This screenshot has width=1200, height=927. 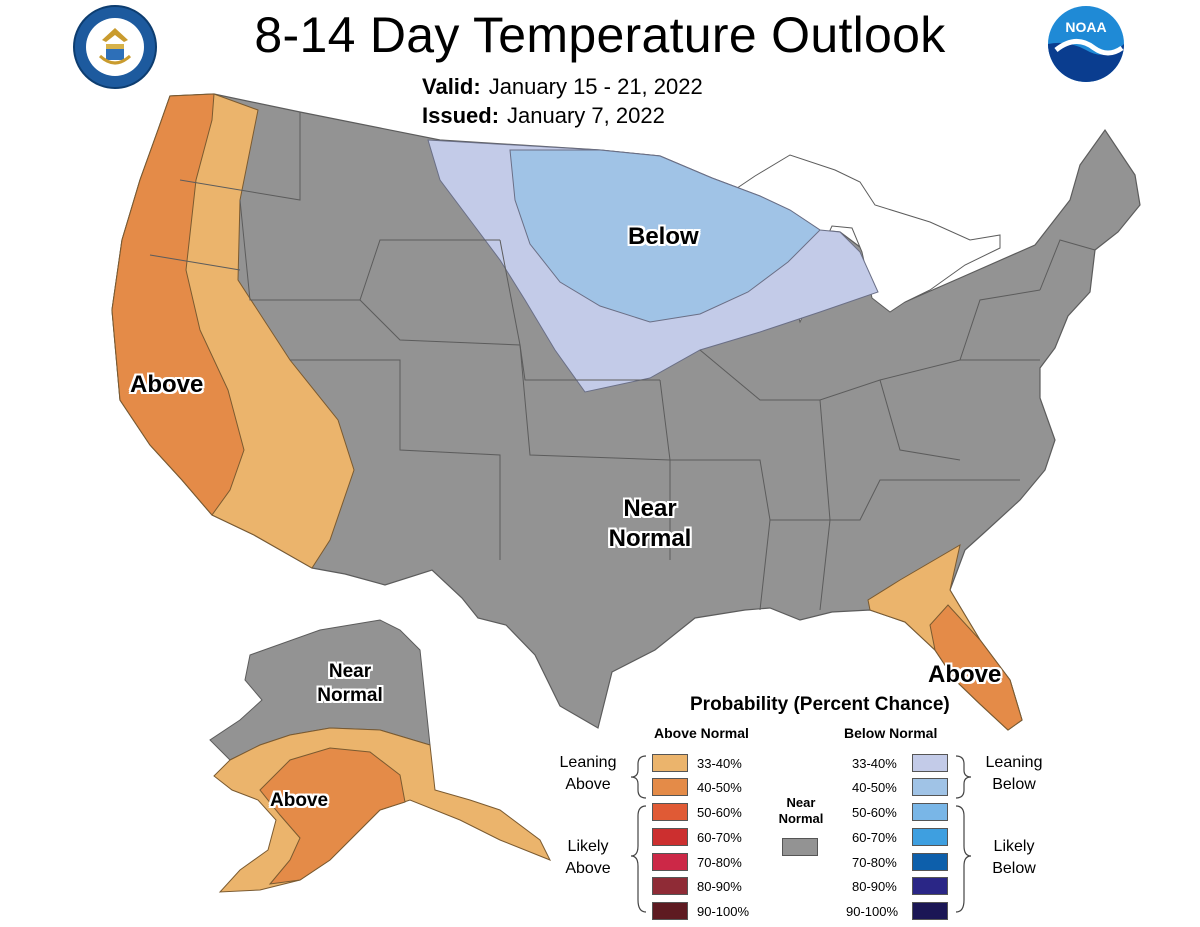 What do you see at coordinates (461, 115) in the screenshot?
I see `issued-label: Issued:` at bounding box center [461, 115].